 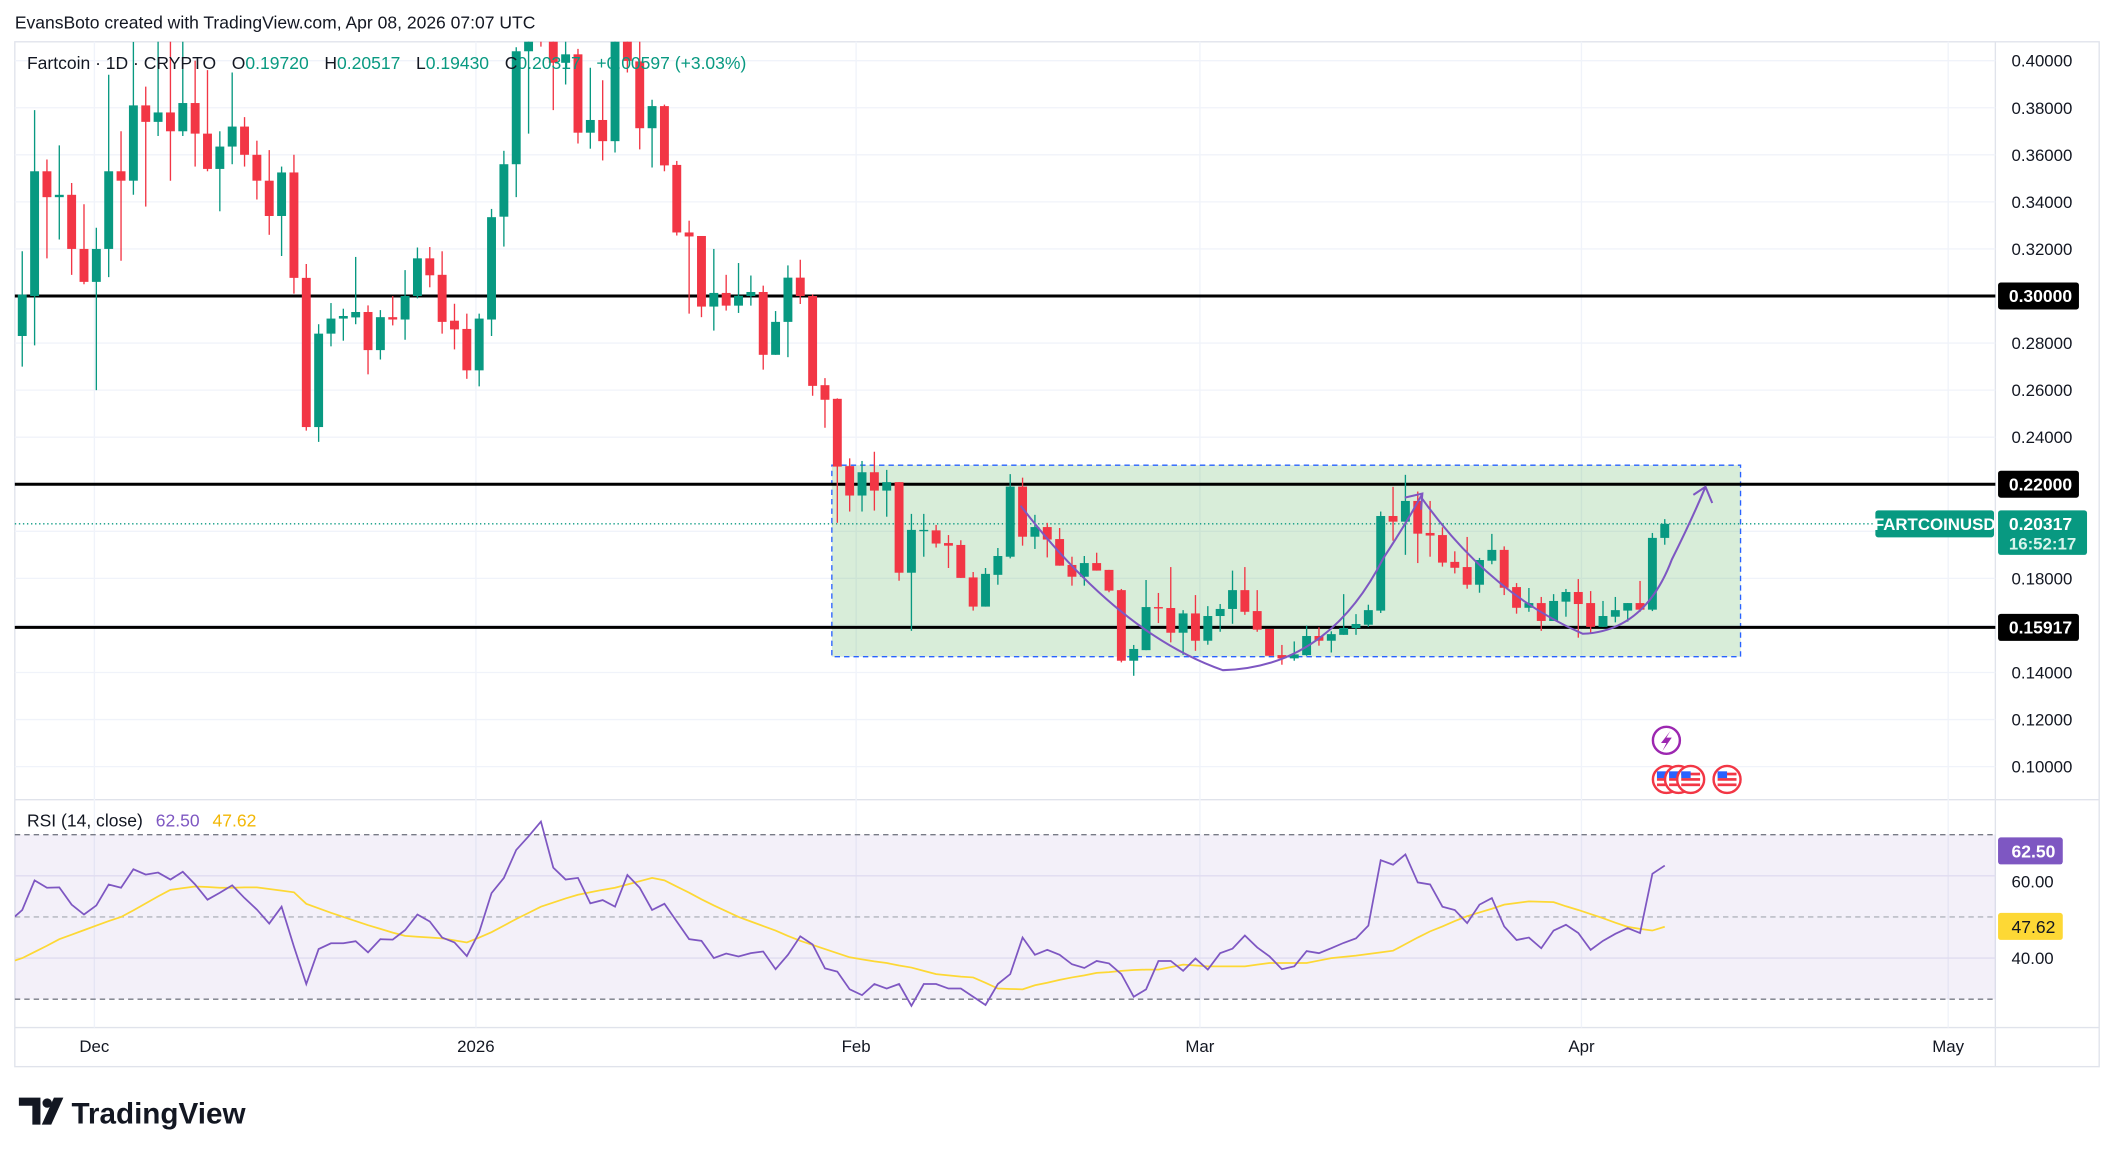 I want to click on time-label: Apr, so click(x=1581, y=1046).